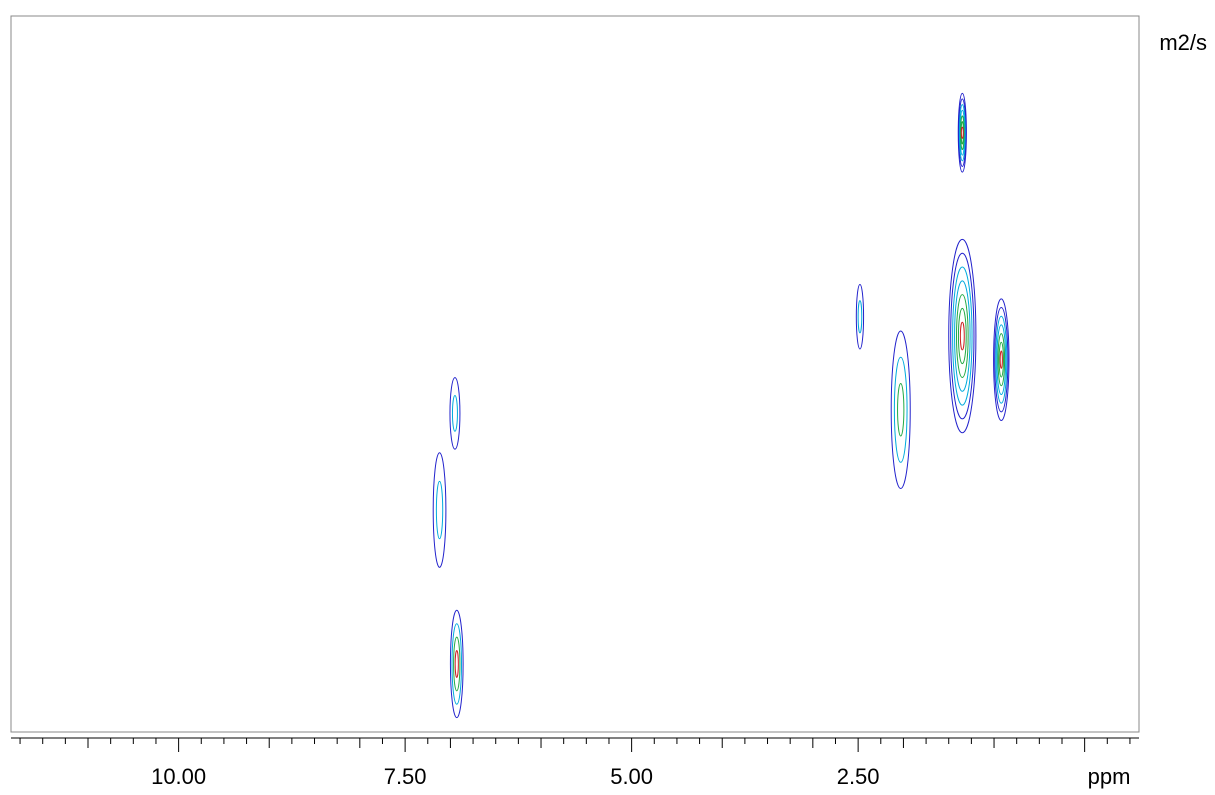 Image resolution: width=1215 pixels, height=795 pixels. What do you see at coordinates (1183, 42) in the screenshot?
I see `y-axis-unit-label: m2/s` at bounding box center [1183, 42].